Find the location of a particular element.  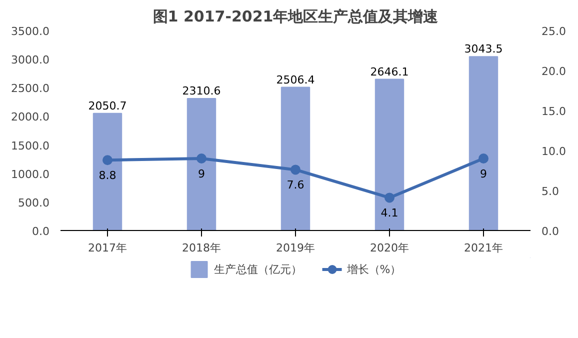

x-tick-label: 2017年 is located at coordinates (108, 248).